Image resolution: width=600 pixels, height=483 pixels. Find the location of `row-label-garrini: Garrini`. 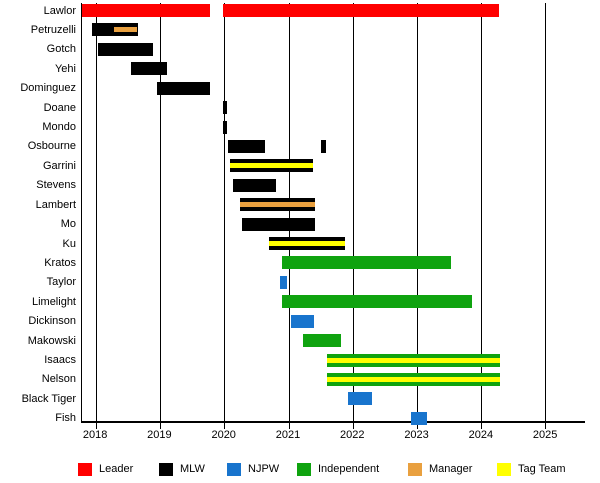

row-label-garrini: Garrini is located at coordinates (59, 165).